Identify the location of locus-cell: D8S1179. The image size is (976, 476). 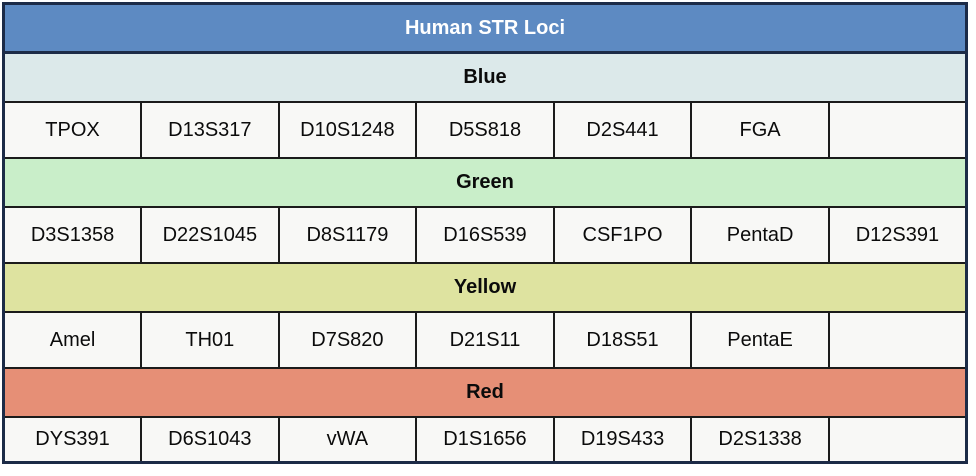
(347, 235).